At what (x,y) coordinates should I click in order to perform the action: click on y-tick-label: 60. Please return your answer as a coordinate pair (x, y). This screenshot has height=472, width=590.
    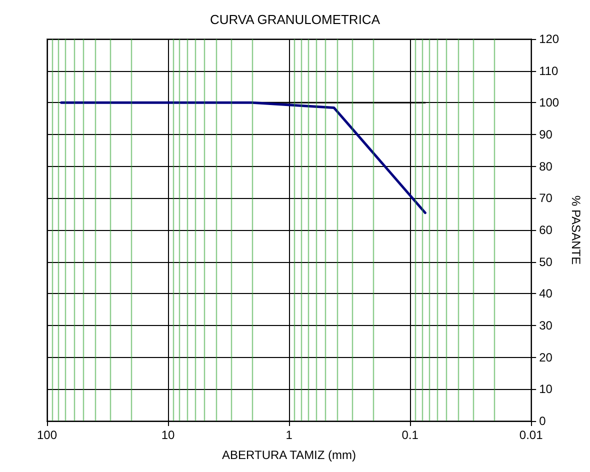
    Looking at the image, I should click on (546, 230).